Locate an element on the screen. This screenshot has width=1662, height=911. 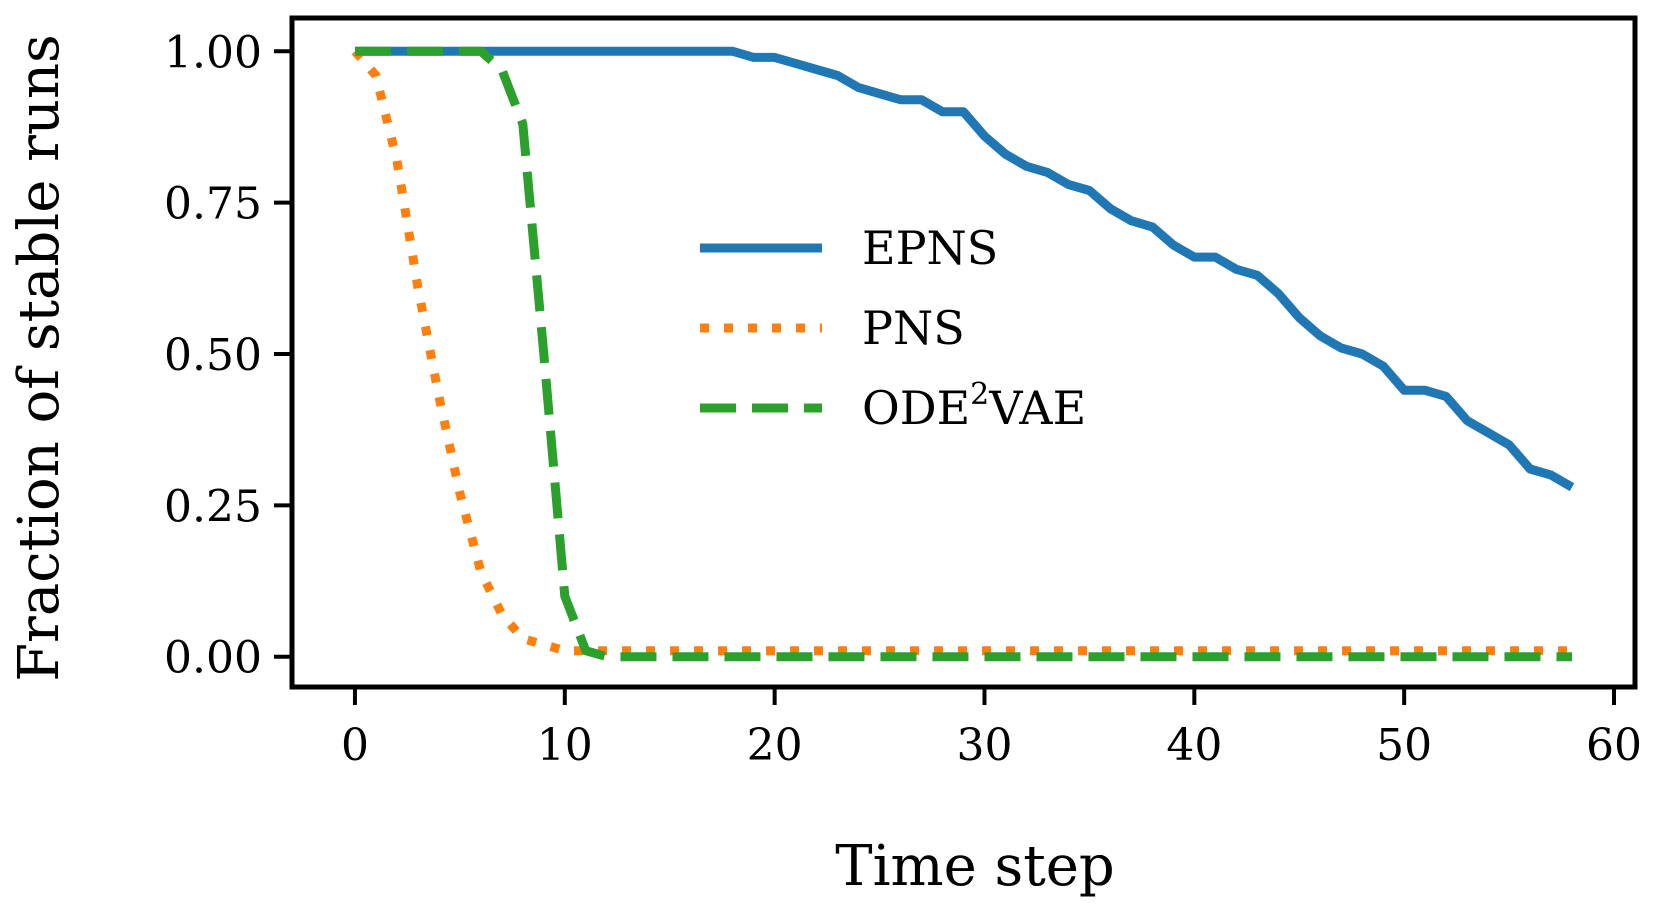
x-axis-ticks: 0 10 20 30 40 50 60 is located at coordinates (991, 729).